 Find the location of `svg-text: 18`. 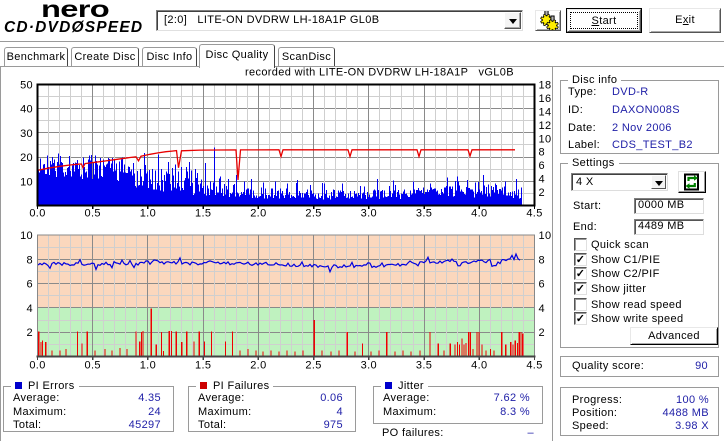

svg-text: 18 is located at coordinates (545, 86).